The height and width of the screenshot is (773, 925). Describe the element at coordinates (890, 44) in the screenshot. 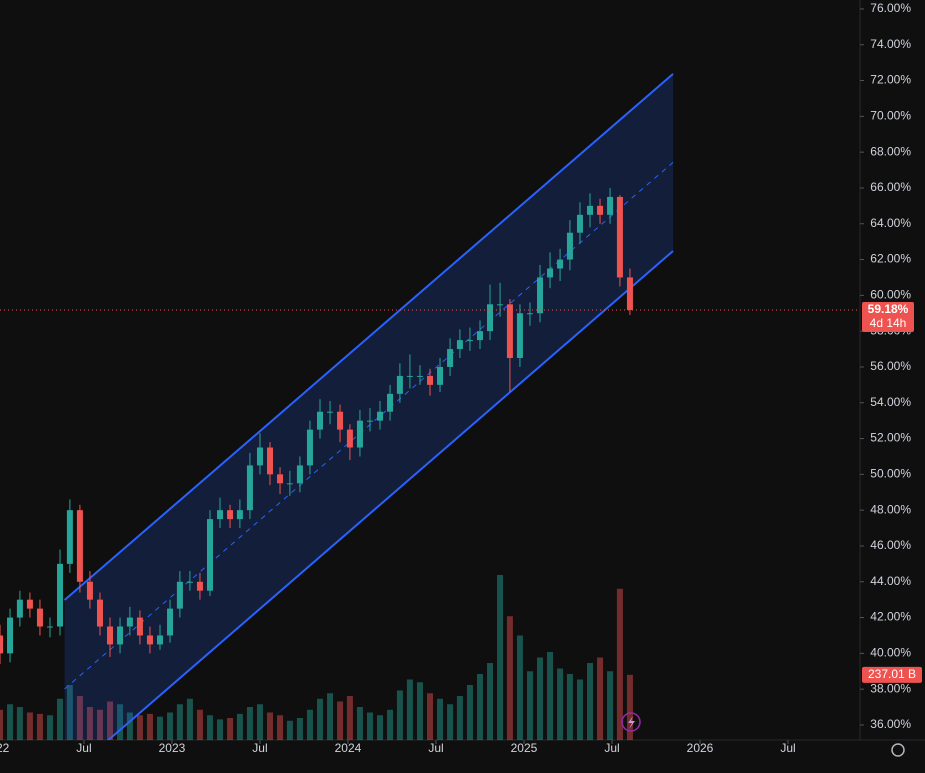

I see `y-tick-label: 74.00%` at that location.